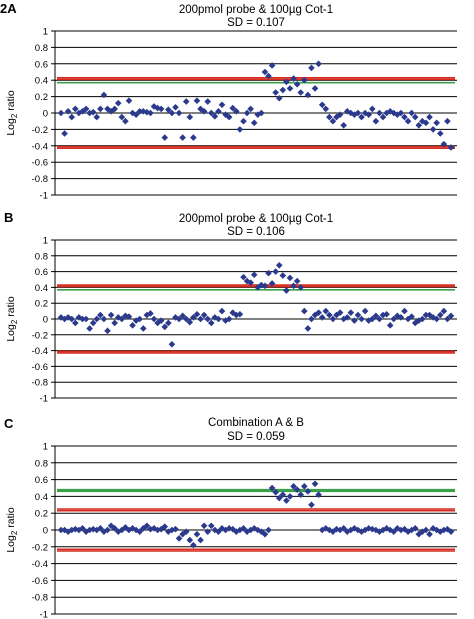 This screenshot has width=474, height=619. I want to click on panel-c-title: Combination A & B, so click(256, 423).